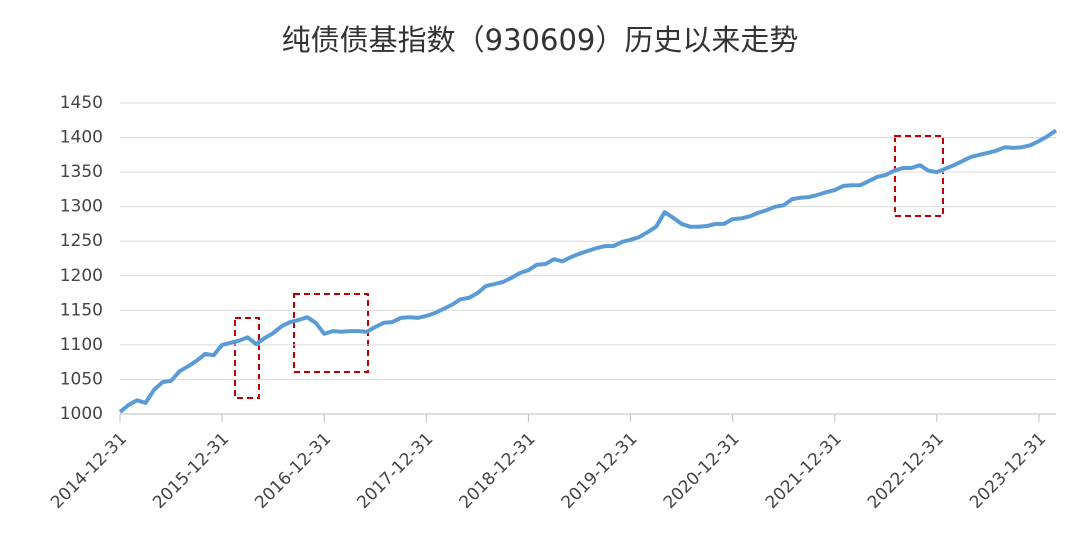 The width and height of the screenshot is (1080, 557). I want to click on y-tick-label: 1450, so click(81, 103).